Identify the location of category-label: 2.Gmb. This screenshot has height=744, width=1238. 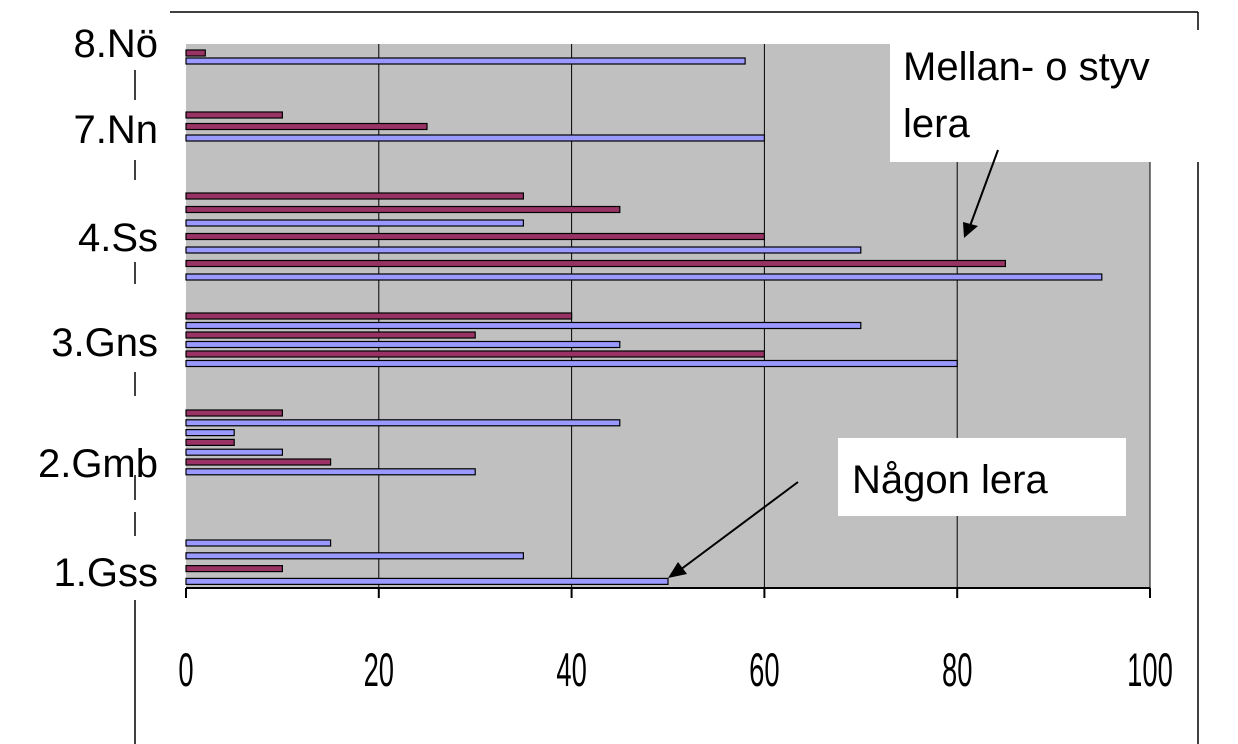
(98, 464).